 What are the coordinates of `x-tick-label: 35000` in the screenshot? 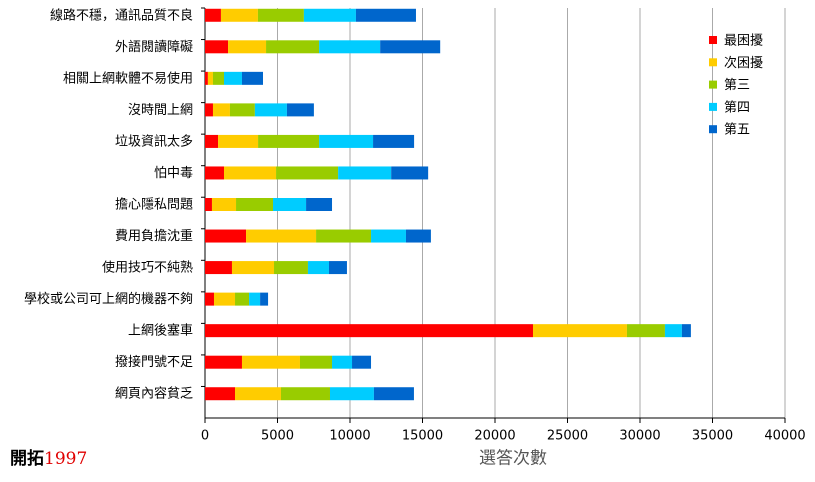 It's located at (712, 436).